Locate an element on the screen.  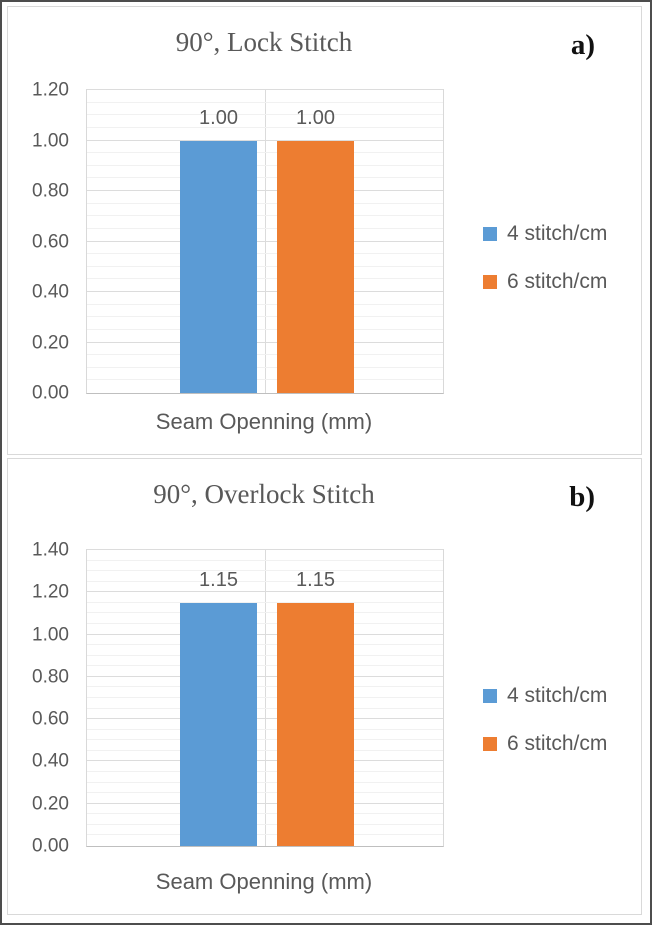
chart-title: 90°, Lock Stitch is located at coordinates (264, 42).